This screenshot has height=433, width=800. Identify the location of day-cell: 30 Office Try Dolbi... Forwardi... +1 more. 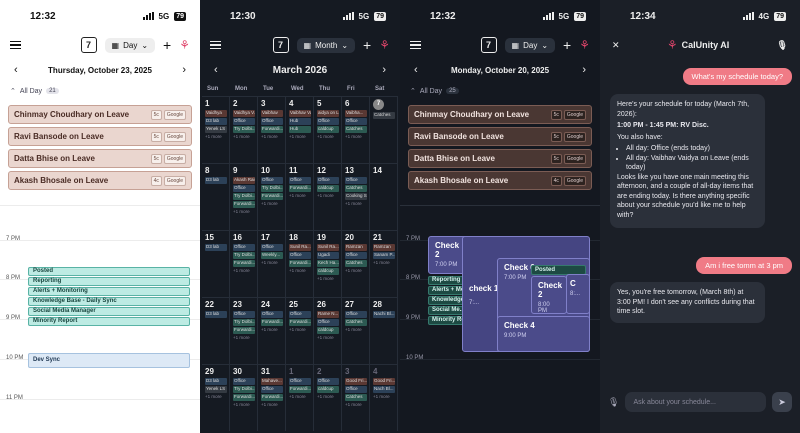
(244, 397).